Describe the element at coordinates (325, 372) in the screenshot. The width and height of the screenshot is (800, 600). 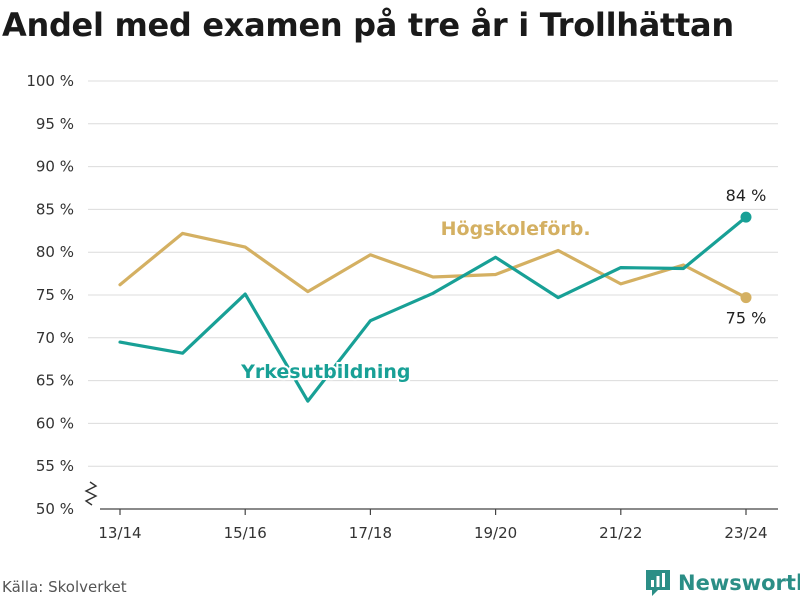
I see `series-name-label: Yrkesutbildning` at that location.